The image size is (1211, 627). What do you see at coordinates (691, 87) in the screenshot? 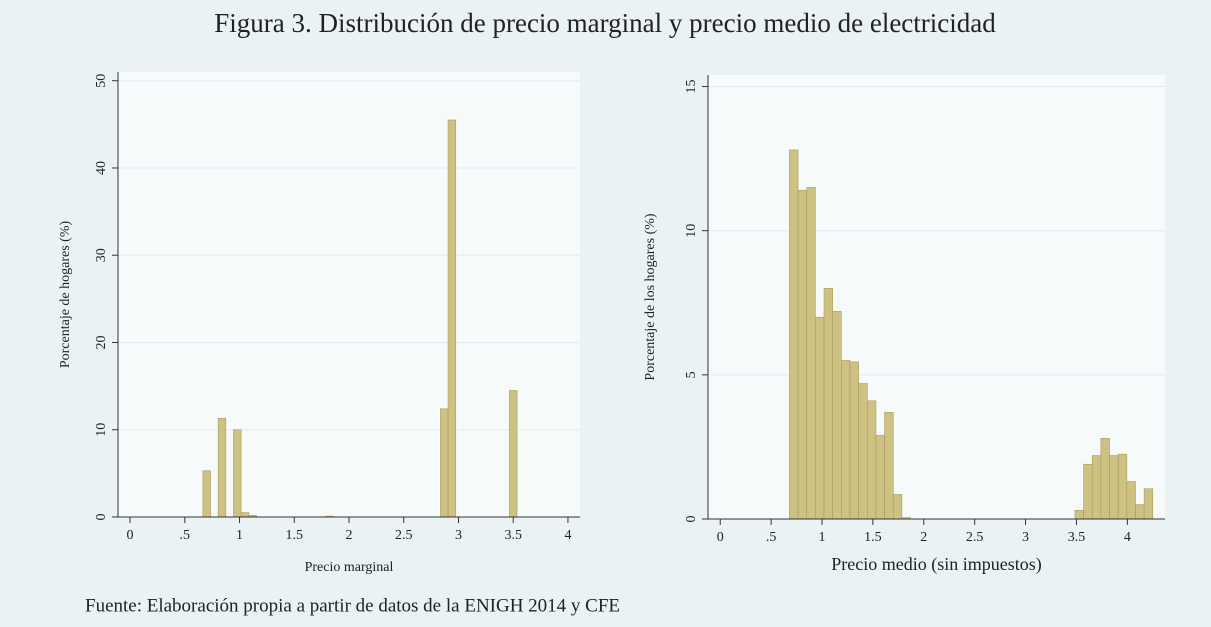
I see `y-tick-label: 15` at bounding box center [691, 87].